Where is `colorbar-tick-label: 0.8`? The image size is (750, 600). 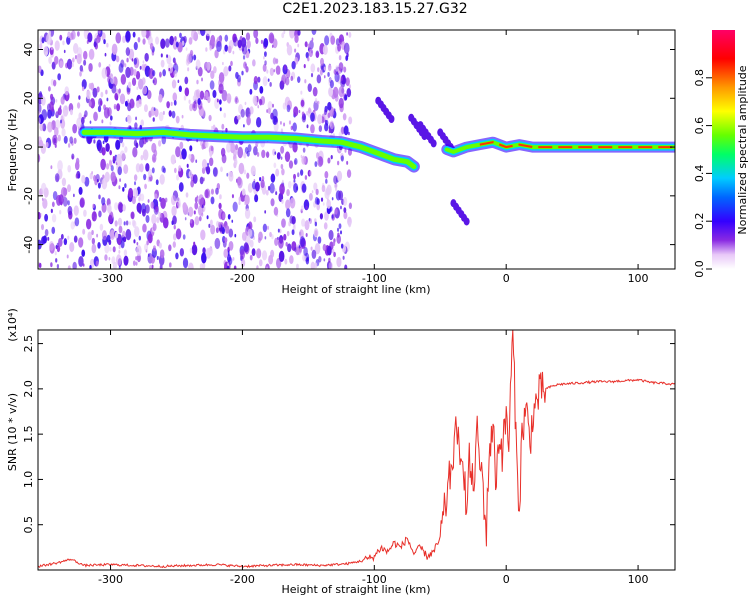
colorbar-tick-label: 0.8 is located at coordinates (699, 78).